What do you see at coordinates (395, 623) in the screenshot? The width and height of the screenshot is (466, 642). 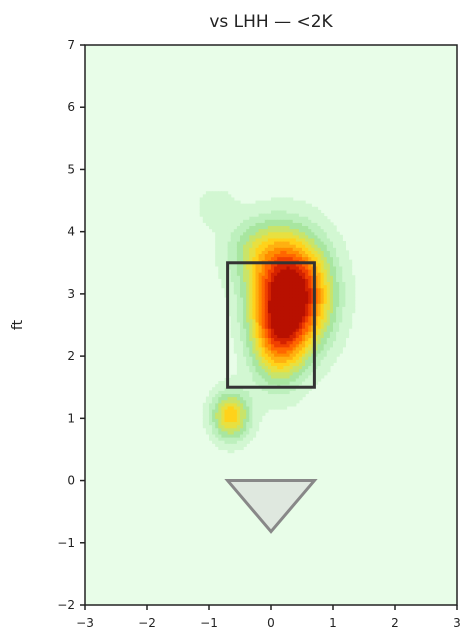 I see `x-tick-label: 2` at bounding box center [395, 623].